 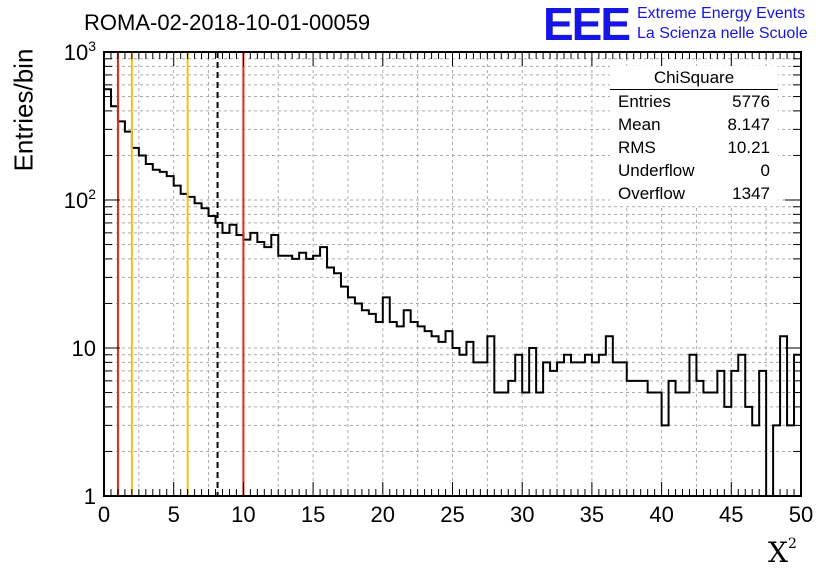 I want to click on stats-value: 1347, so click(x=751, y=193).